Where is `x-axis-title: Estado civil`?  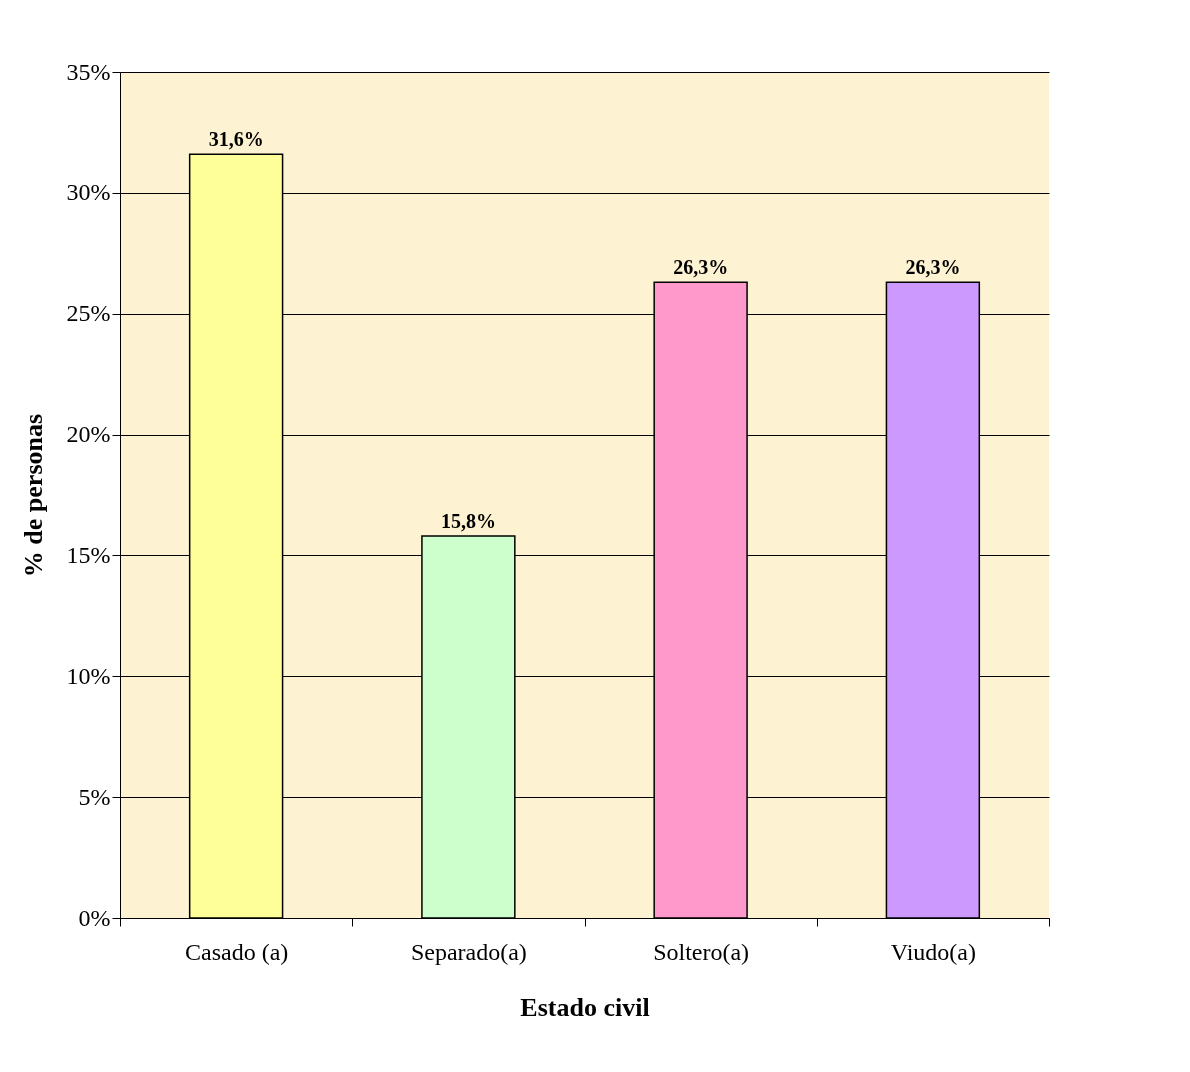 x-axis-title: Estado civil is located at coordinates (585, 1007).